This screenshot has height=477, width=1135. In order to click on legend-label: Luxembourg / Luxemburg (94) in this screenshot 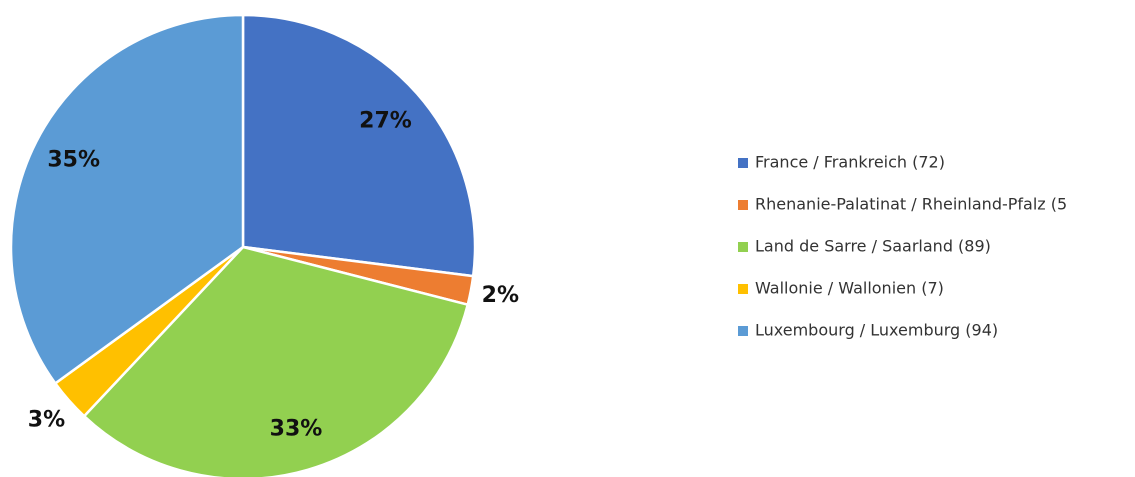, I will do `click(876, 330)`.